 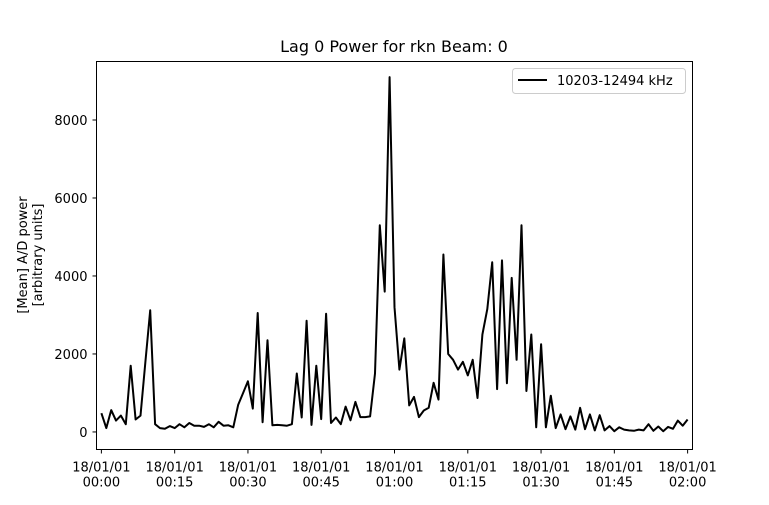 I want to click on x-tick-label-time: 01:15, so click(x=467, y=483).